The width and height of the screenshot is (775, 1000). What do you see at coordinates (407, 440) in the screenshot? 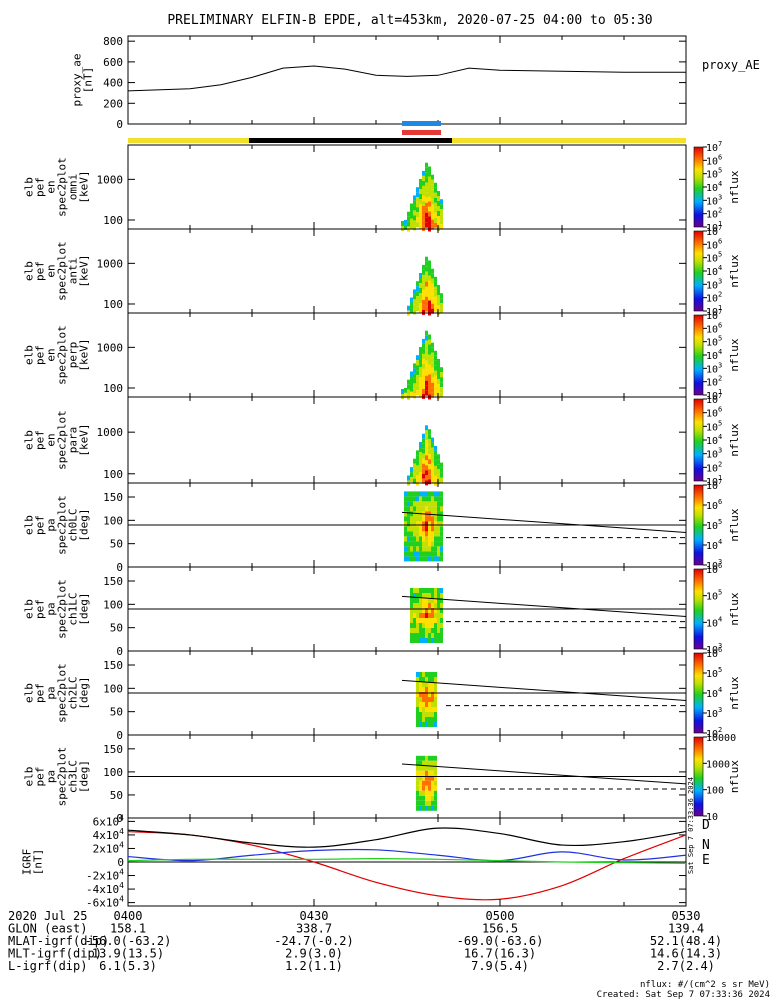
I see `plot-frame` at bounding box center [407, 440].